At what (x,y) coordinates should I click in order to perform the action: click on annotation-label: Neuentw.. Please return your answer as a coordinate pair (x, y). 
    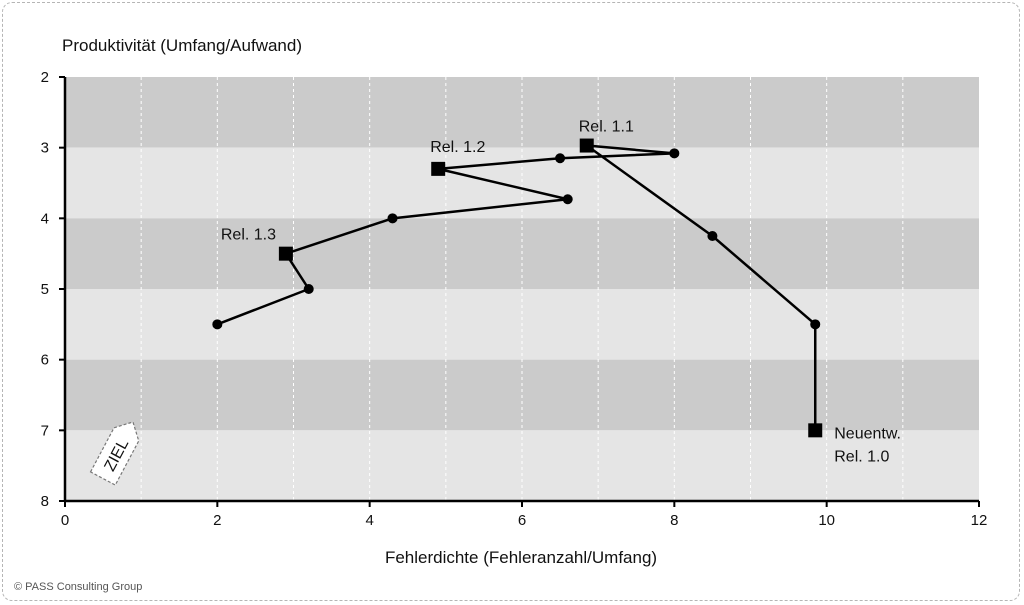
    Looking at the image, I should click on (867, 433).